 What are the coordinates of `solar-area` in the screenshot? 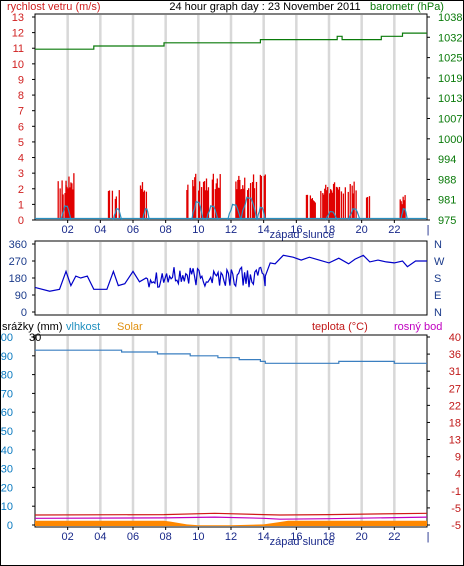 It's located at (231, 523).